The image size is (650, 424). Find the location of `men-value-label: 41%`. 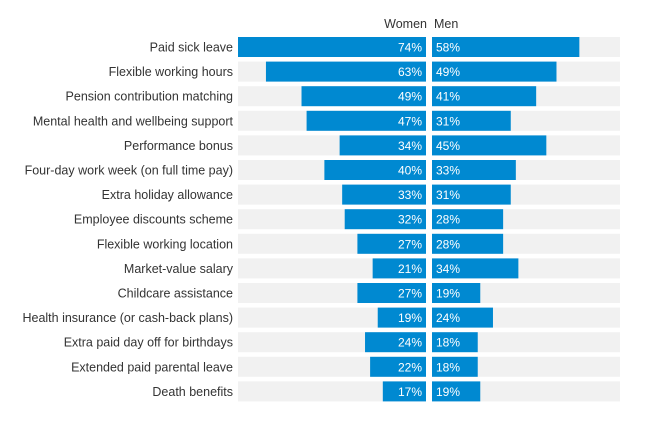

men-value-label: 41% is located at coordinates (448, 97).